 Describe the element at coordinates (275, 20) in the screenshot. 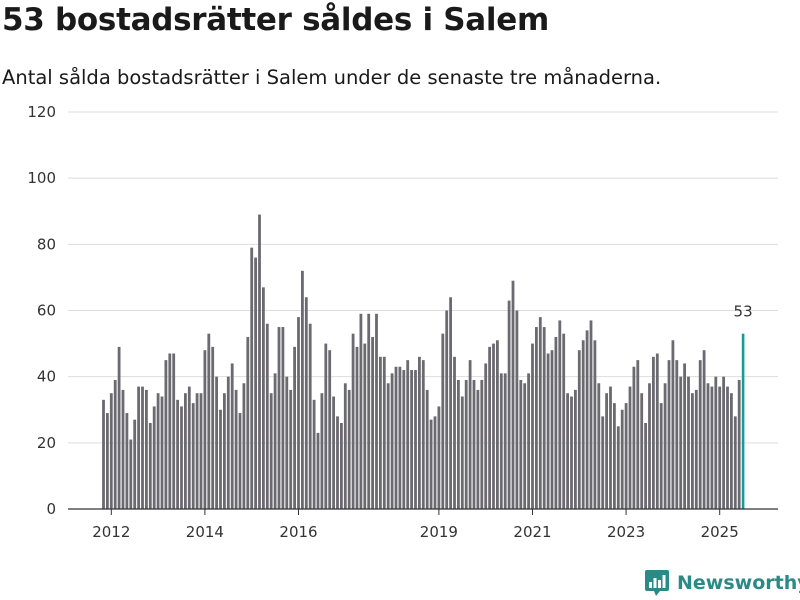

I see `chart-title: 53 bostadsrätter såldes i Salem` at that location.